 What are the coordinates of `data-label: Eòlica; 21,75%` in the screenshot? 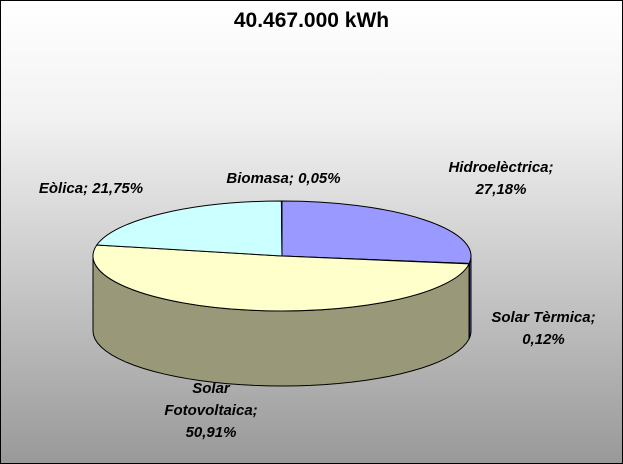 It's located at (91, 189).